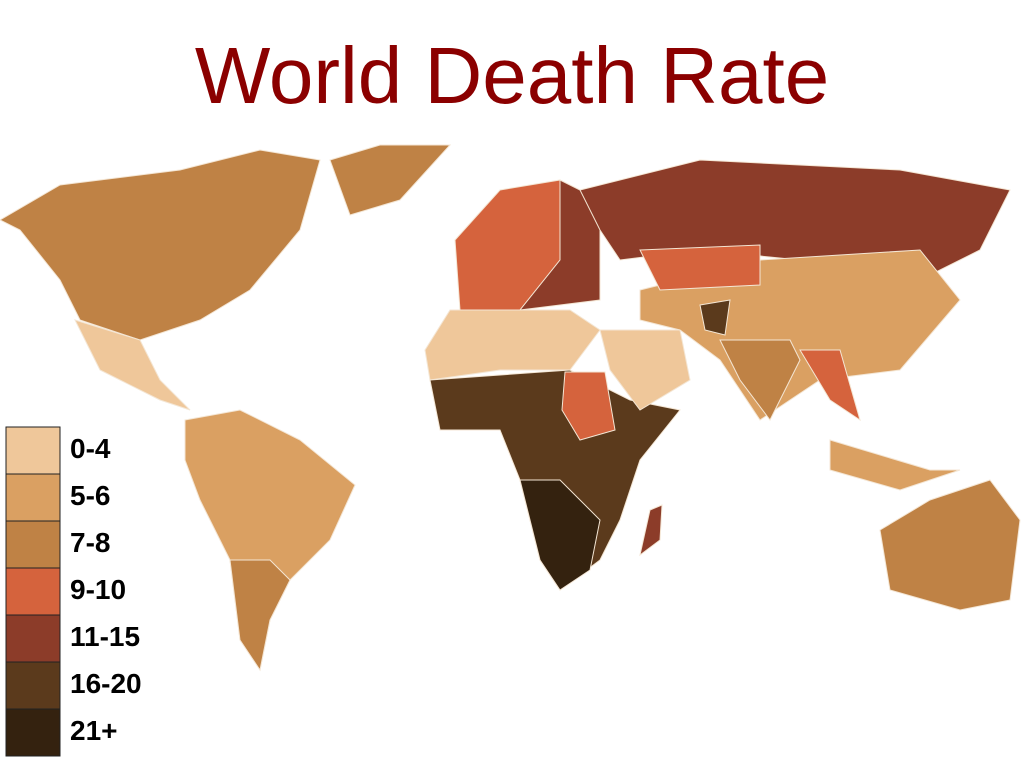 This screenshot has height=768, width=1024. What do you see at coordinates (895, 465) in the screenshot?
I see `indonesia` at bounding box center [895, 465].